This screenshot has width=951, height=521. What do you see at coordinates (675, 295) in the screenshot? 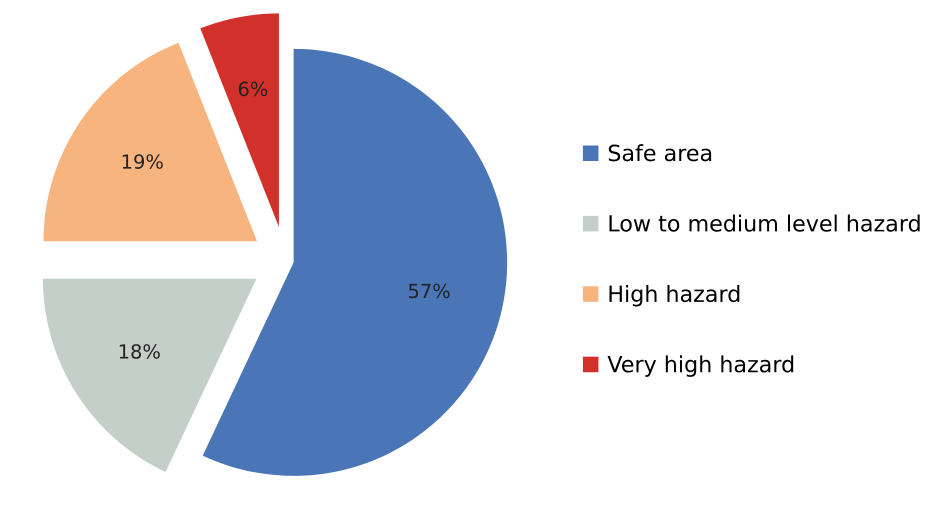
I see `legend-label: High hazard` at bounding box center [675, 295].